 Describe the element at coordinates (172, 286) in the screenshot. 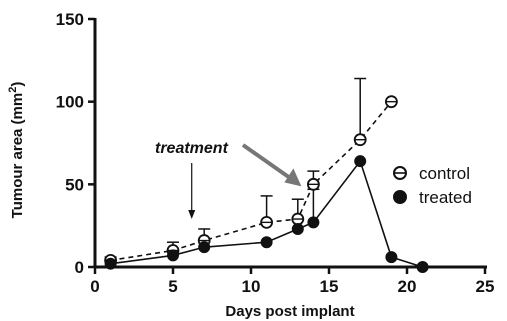

I see `x-tick-label: 5` at that location.